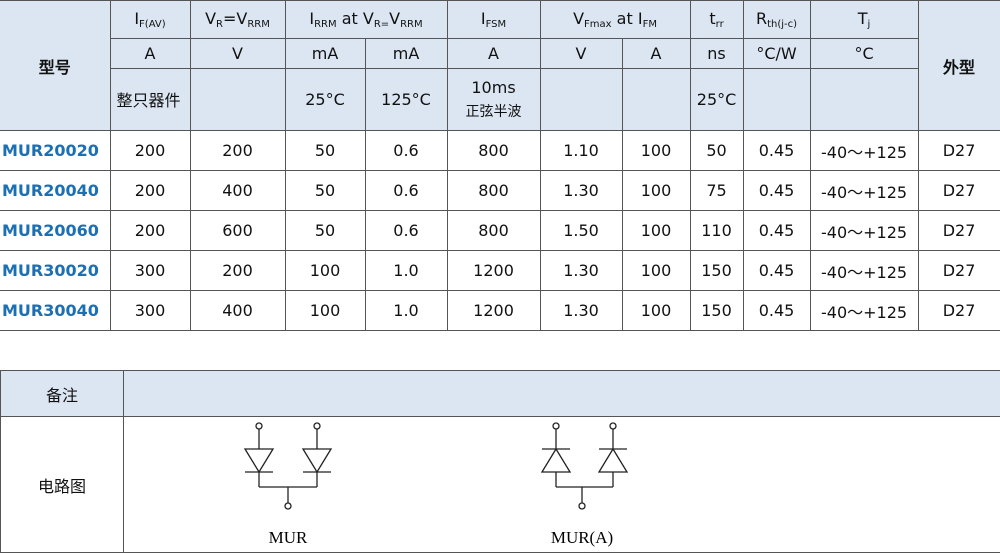 Image resolution: width=1000 pixels, height=553 pixels. What do you see at coordinates (381, 24) in the screenshot?
I see `subscript: R=` at bounding box center [381, 24].